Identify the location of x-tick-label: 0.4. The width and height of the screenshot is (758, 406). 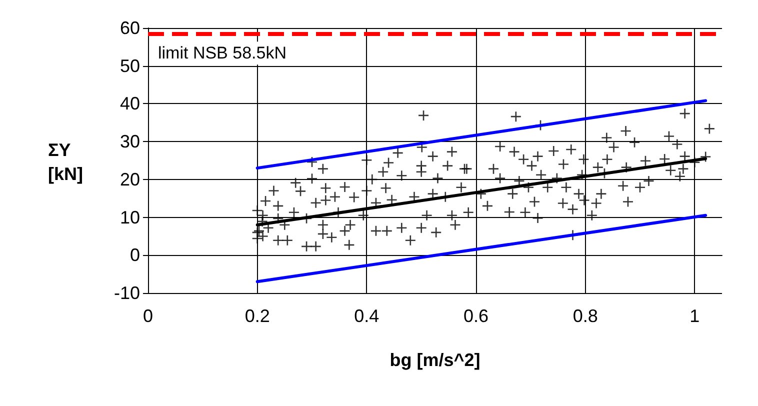
(367, 316).